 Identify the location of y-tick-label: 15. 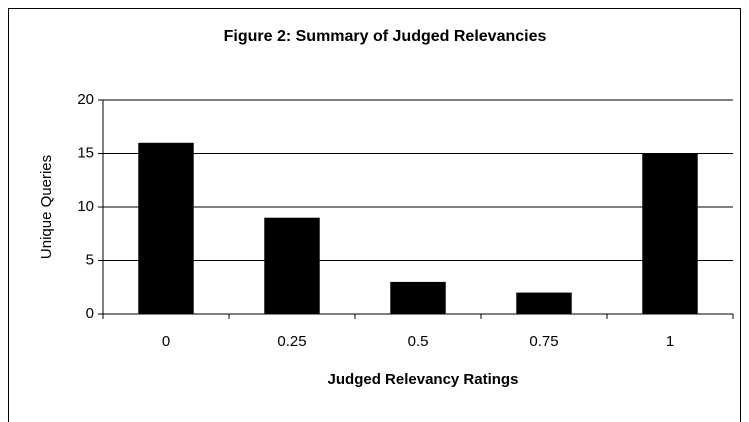
(85, 152).